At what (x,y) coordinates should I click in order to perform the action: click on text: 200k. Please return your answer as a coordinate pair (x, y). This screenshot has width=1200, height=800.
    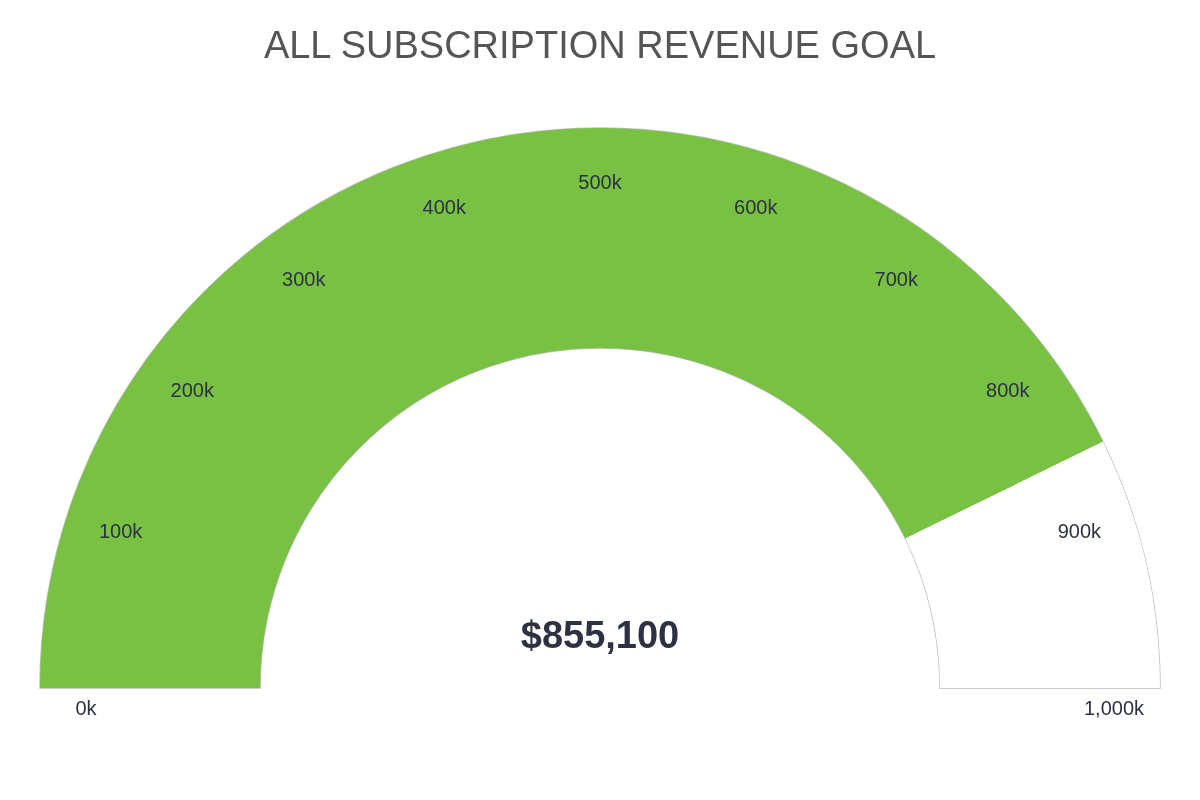
    Looking at the image, I should click on (192, 390).